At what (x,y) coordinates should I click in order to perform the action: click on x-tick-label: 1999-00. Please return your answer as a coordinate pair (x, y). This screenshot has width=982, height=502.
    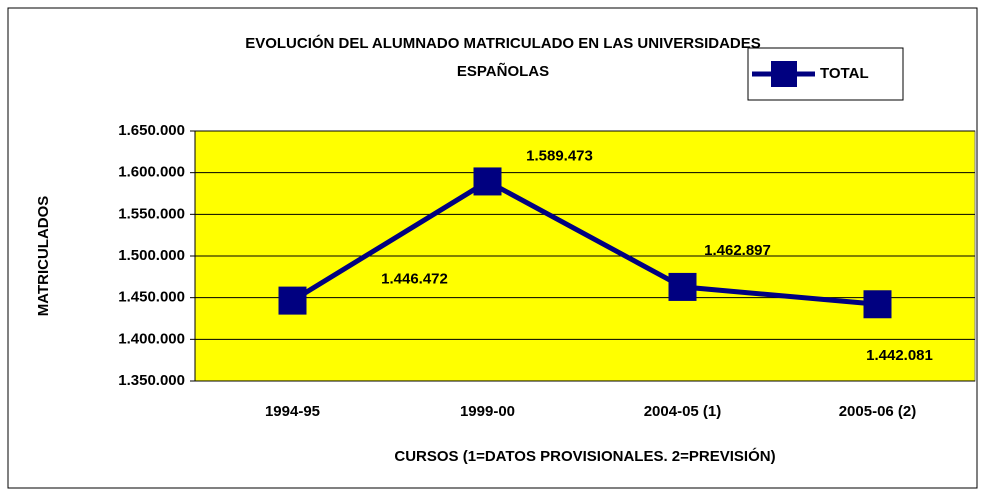
    Looking at the image, I should click on (487, 411).